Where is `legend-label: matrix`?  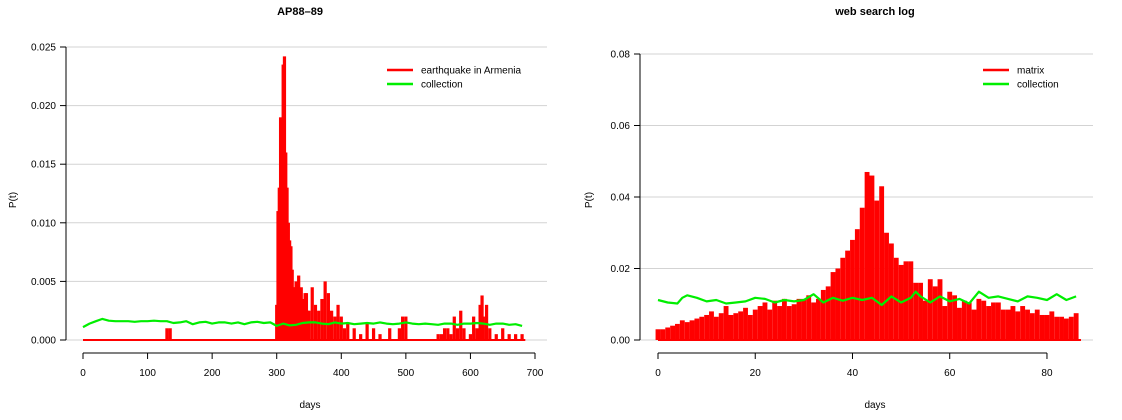 legend-label: matrix is located at coordinates (1030, 71).